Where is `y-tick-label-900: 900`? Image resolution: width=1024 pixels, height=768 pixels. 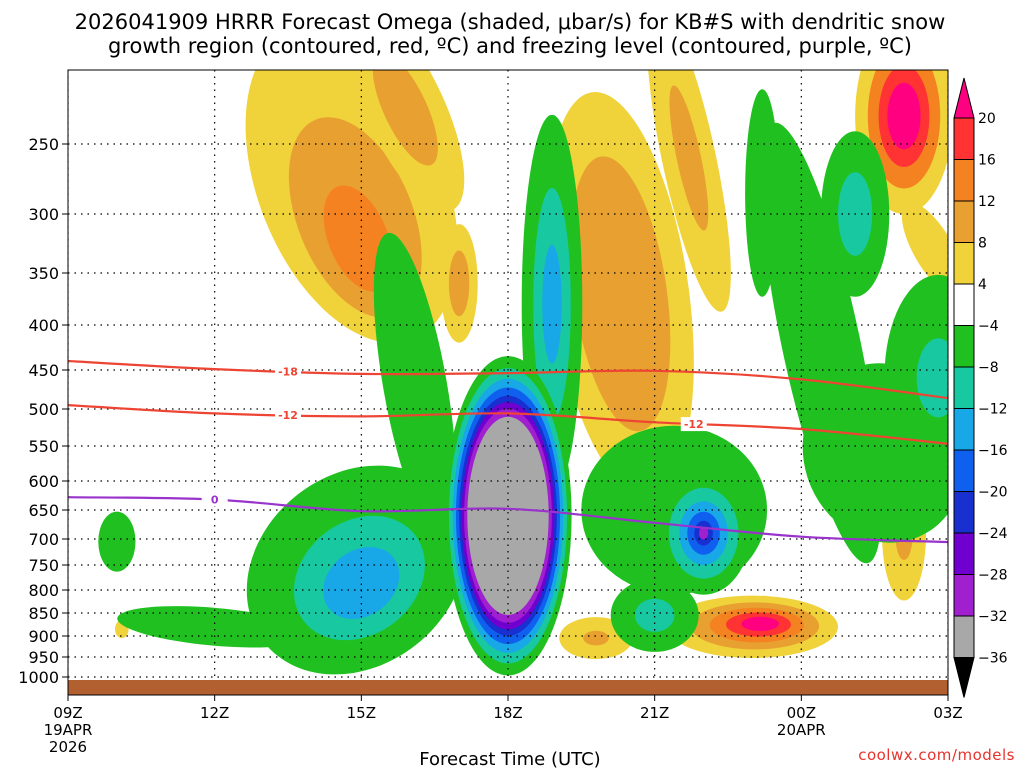
y-tick-label-900: 900 is located at coordinates (43, 636).